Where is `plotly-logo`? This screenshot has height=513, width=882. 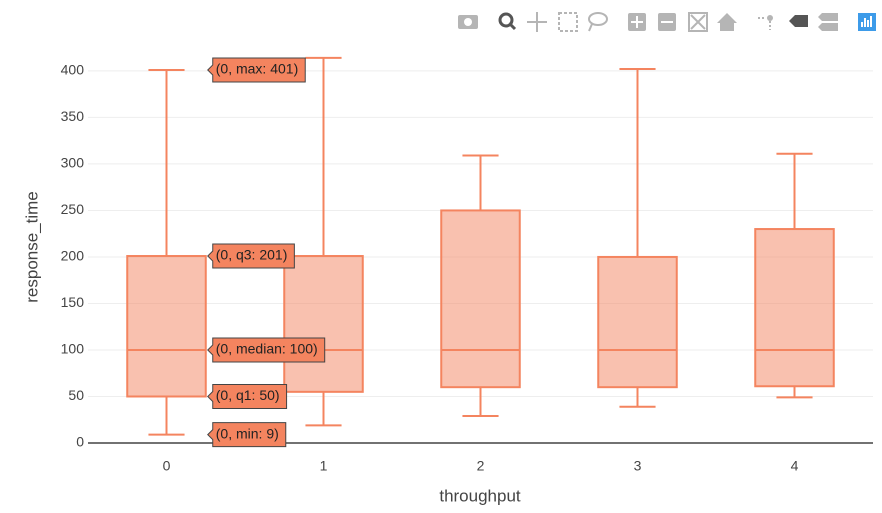 plotly-logo is located at coordinates (867, 22).